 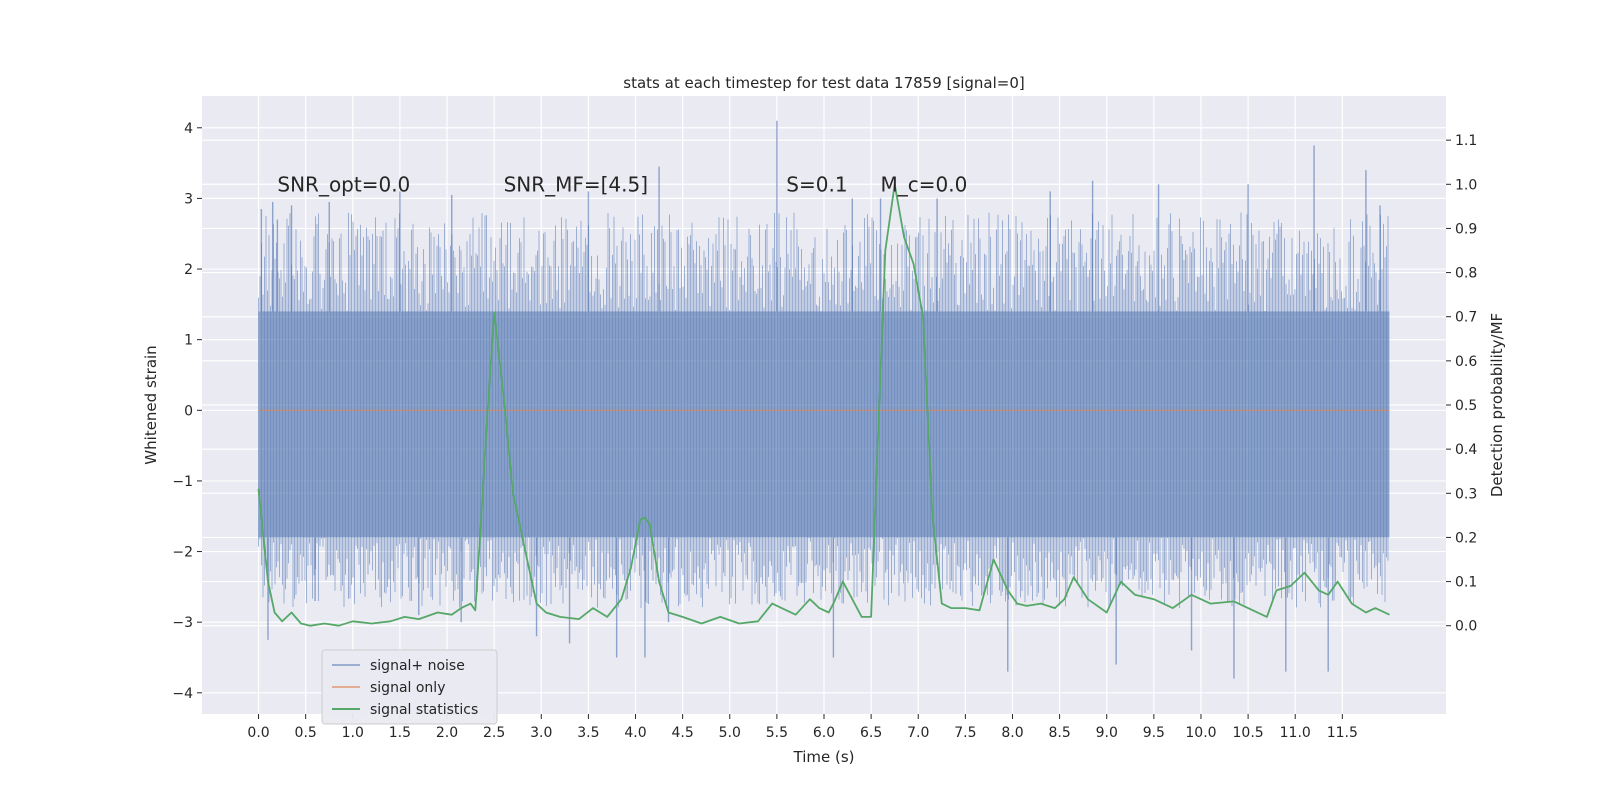 What do you see at coordinates (447, 733) in the screenshot?
I see `x-tick-label: 2.0` at bounding box center [447, 733].